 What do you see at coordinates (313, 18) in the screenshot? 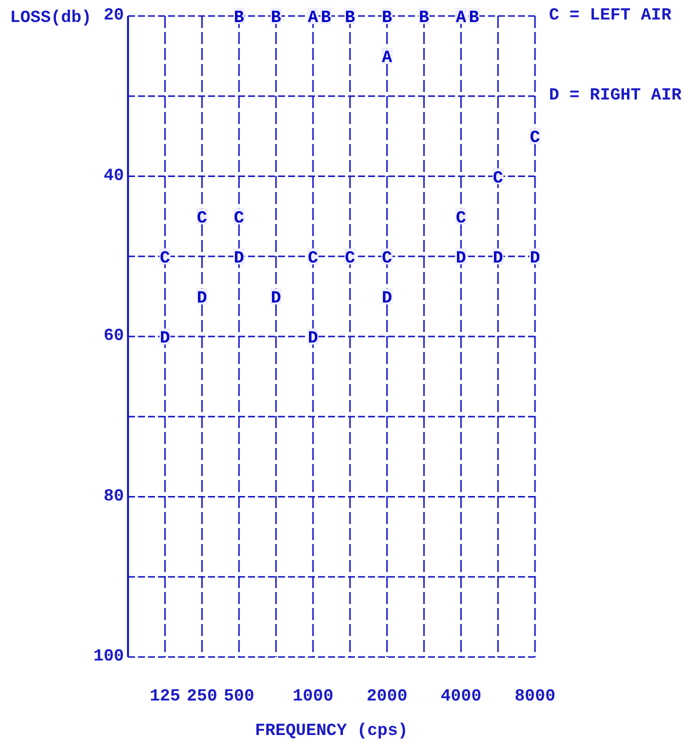
I see `series-label: A` at bounding box center [313, 18].